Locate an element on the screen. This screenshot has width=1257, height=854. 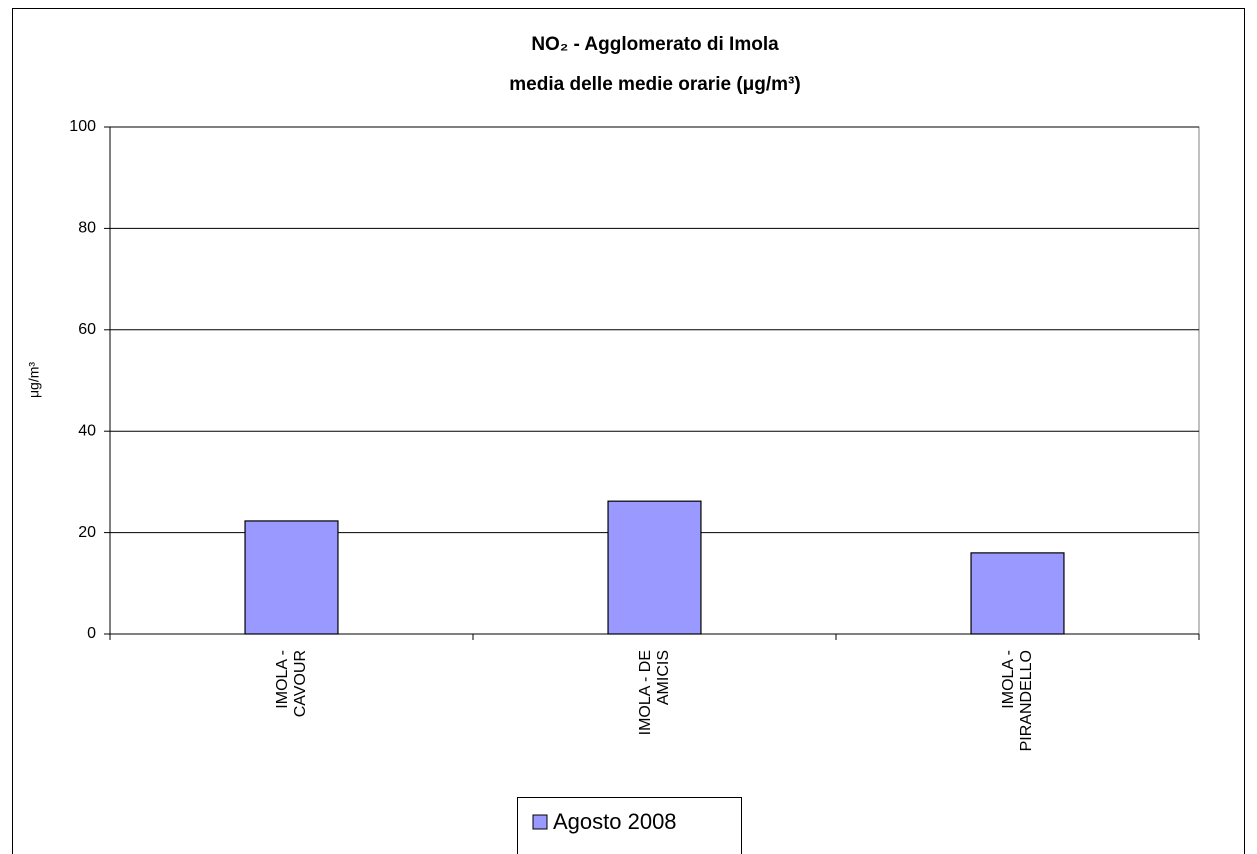
chart-title: NO₂ - Agglomerato di Imola is located at coordinates (655, 44).